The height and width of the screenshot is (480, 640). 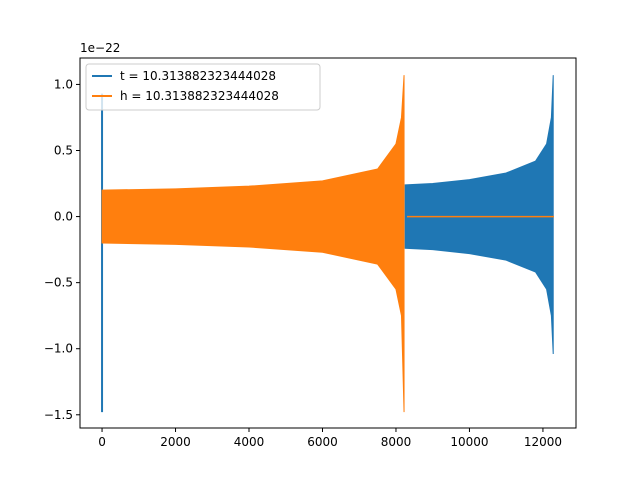 I want to click on series-envelope, so click(x=479, y=215).